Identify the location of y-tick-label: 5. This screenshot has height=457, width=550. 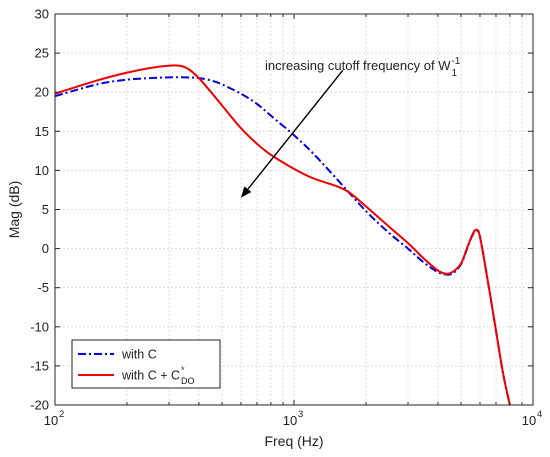
(45, 209).